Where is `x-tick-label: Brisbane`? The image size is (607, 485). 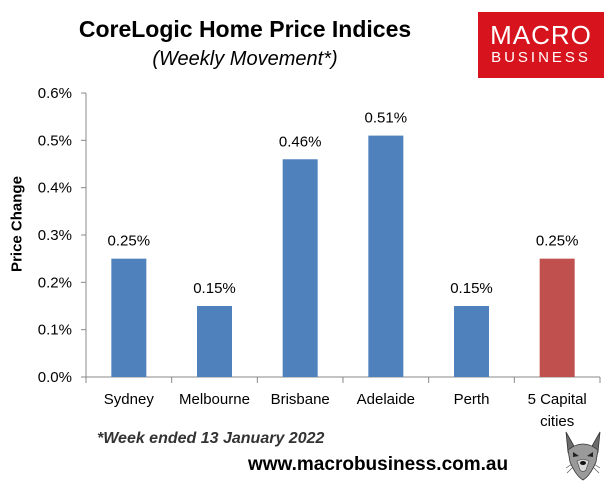
x-tick-label: Brisbane is located at coordinates (300, 399).